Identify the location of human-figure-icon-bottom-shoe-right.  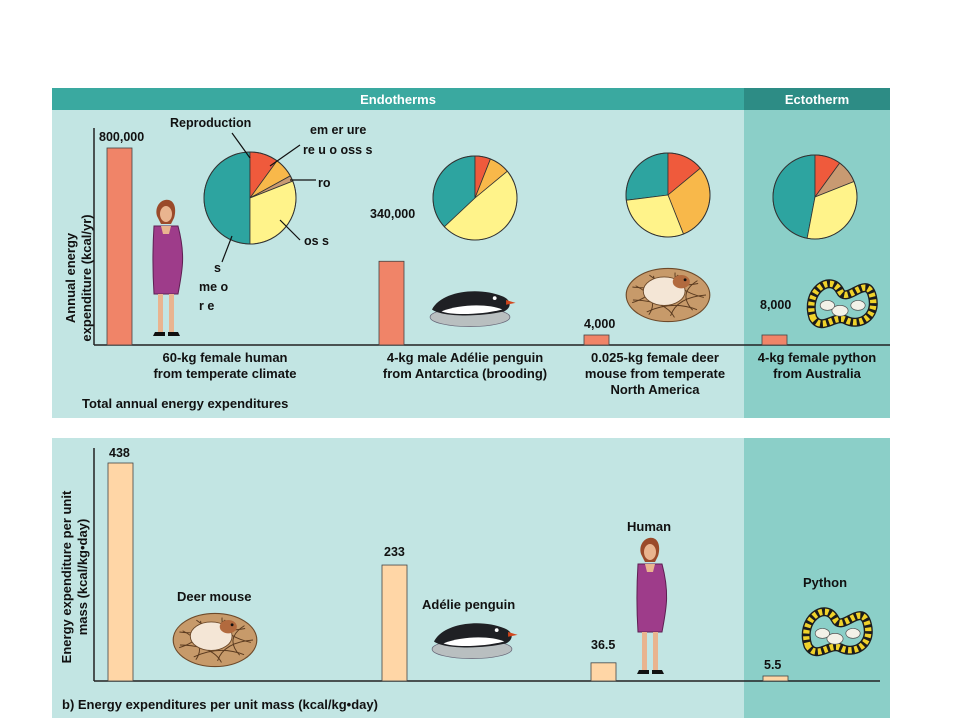
(658, 672).